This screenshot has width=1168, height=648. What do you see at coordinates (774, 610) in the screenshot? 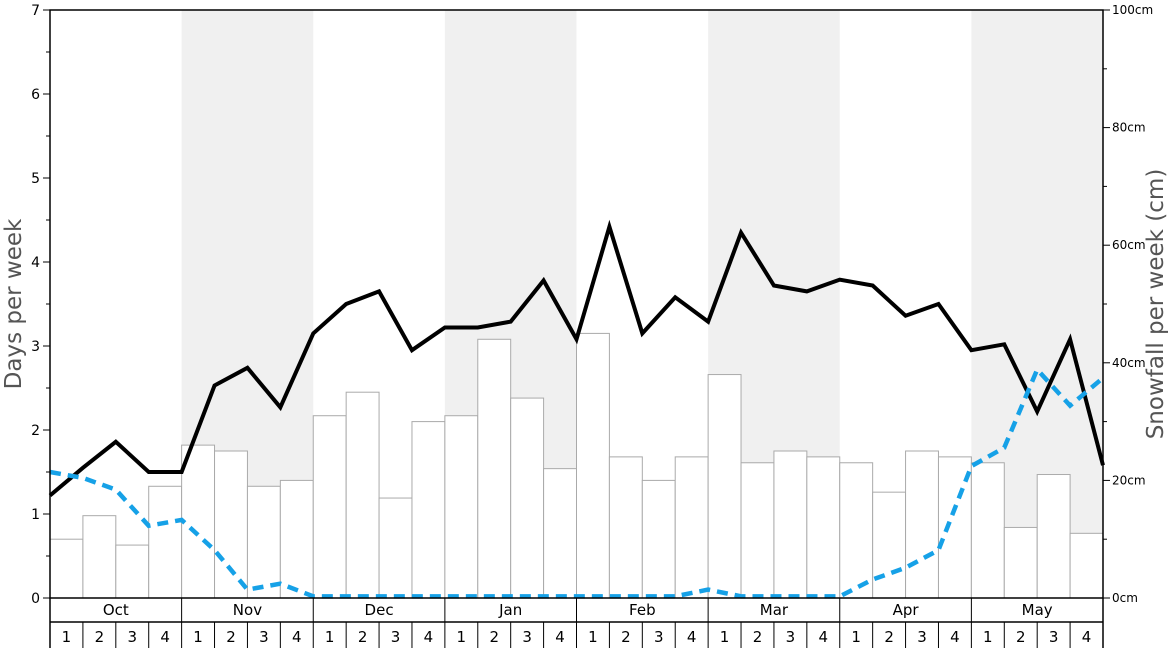
I see `month-label: Mar` at bounding box center [774, 610].